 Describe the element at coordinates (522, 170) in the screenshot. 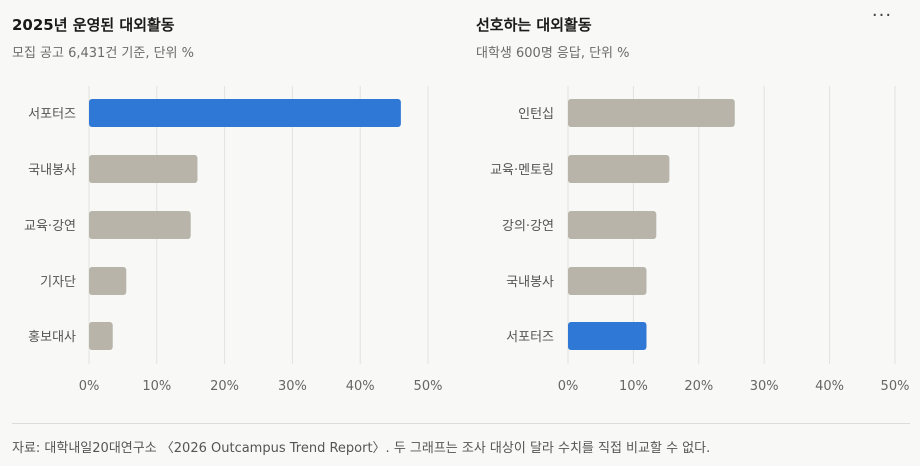

I see `category-label: 교육·멘토링` at that location.